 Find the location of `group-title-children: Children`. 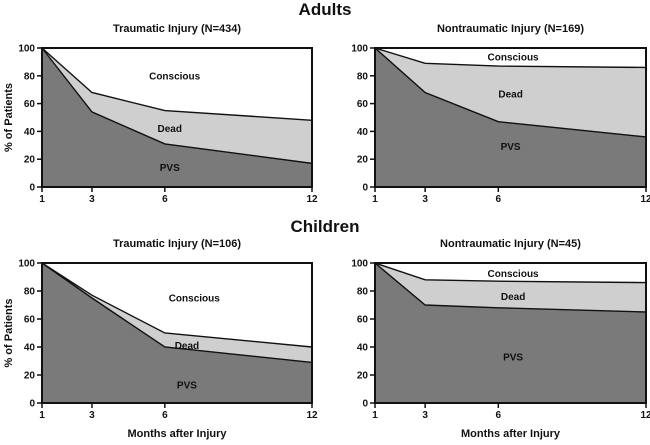

group-title-children: Children is located at coordinates (325, 226).